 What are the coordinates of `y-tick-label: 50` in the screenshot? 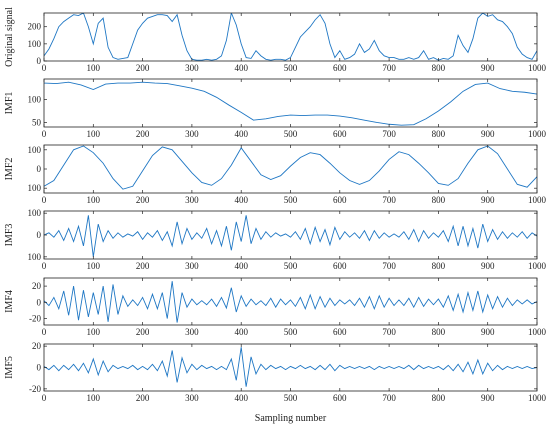 It's located at (37, 122).